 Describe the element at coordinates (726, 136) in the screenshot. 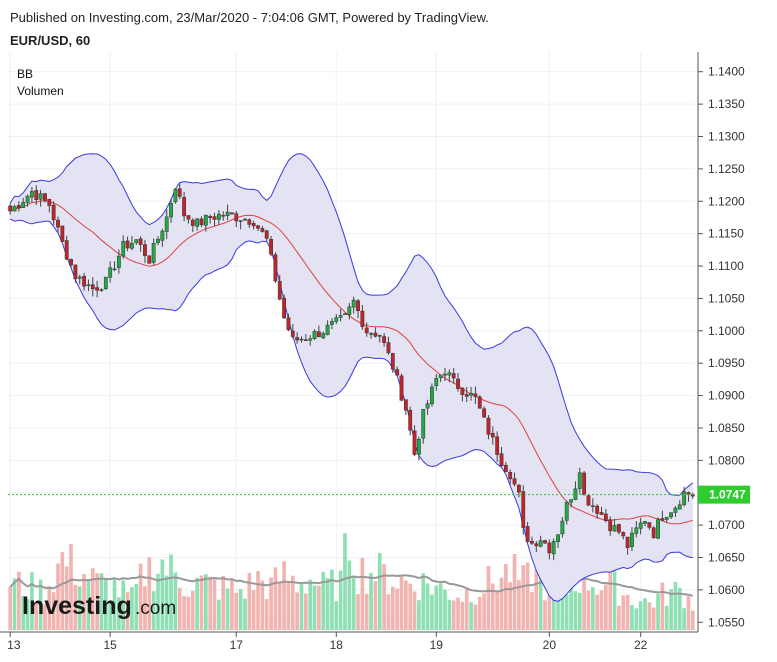

I see `y-tick-label: 1.1300` at that location.